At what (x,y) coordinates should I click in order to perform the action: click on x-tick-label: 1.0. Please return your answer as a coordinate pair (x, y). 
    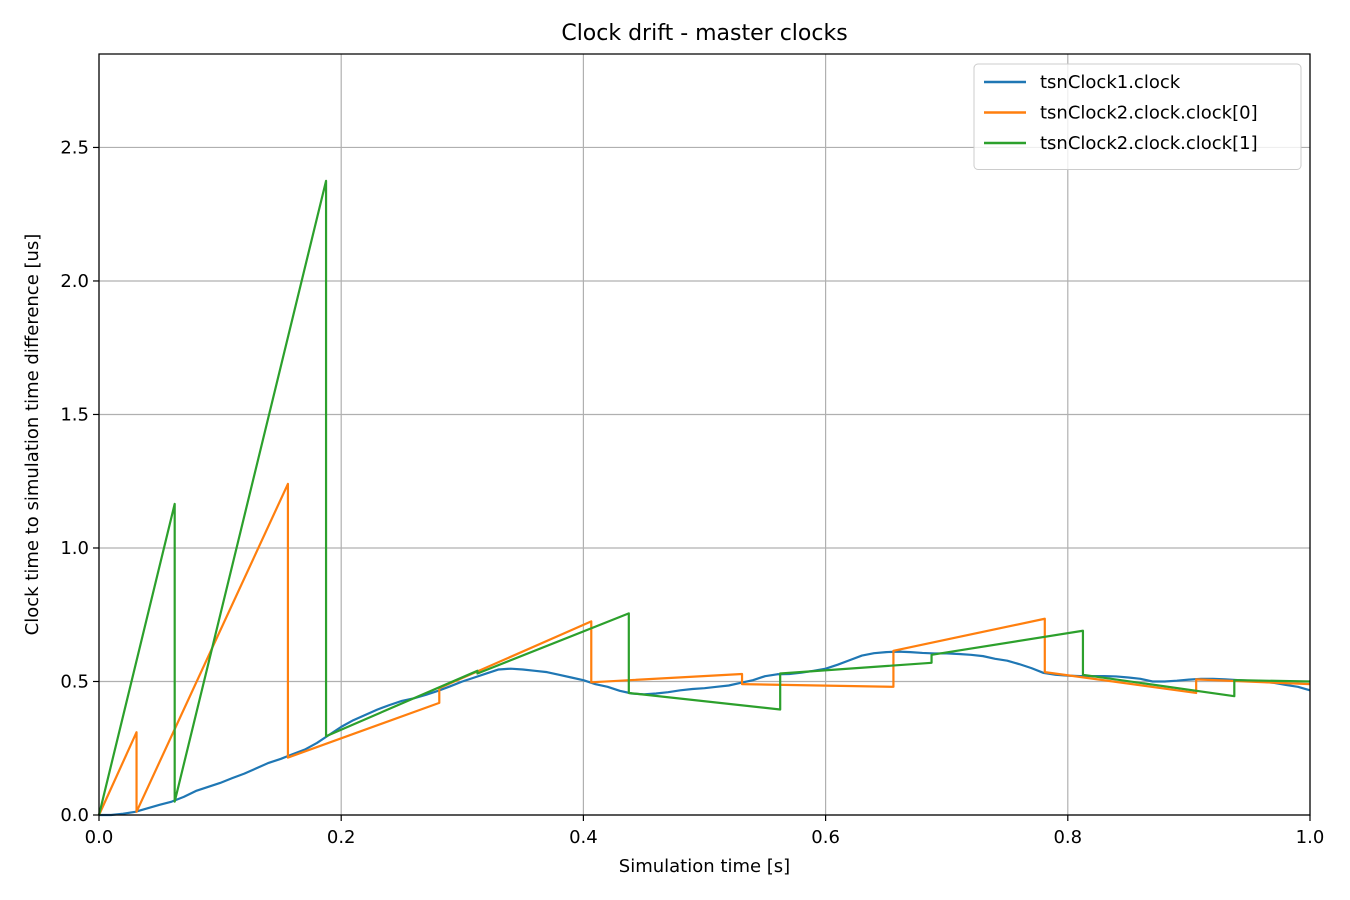
    Looking at the image, I should click on (1310, 837).